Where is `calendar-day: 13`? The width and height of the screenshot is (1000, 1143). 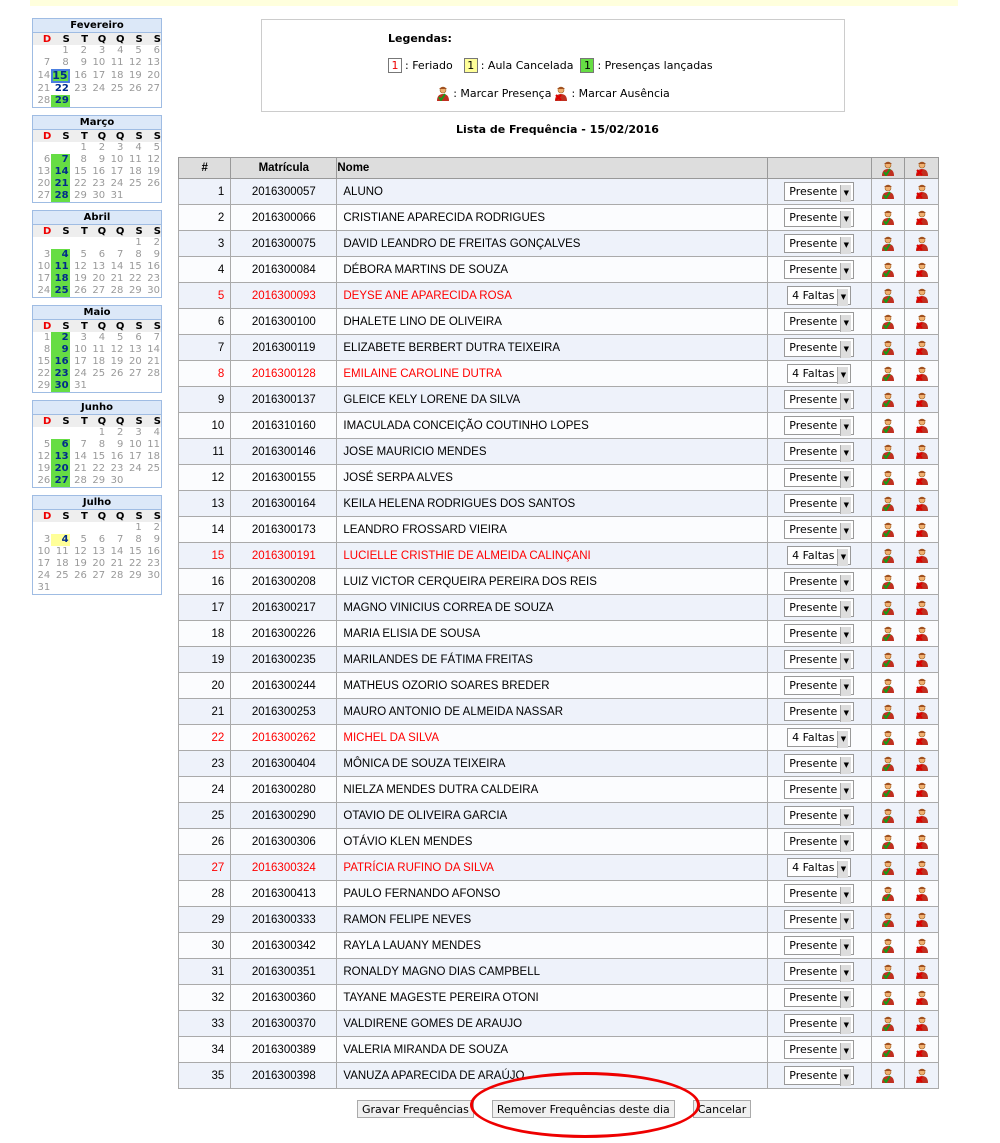 calendar-day: 13 is located at coordinates (44, 171).